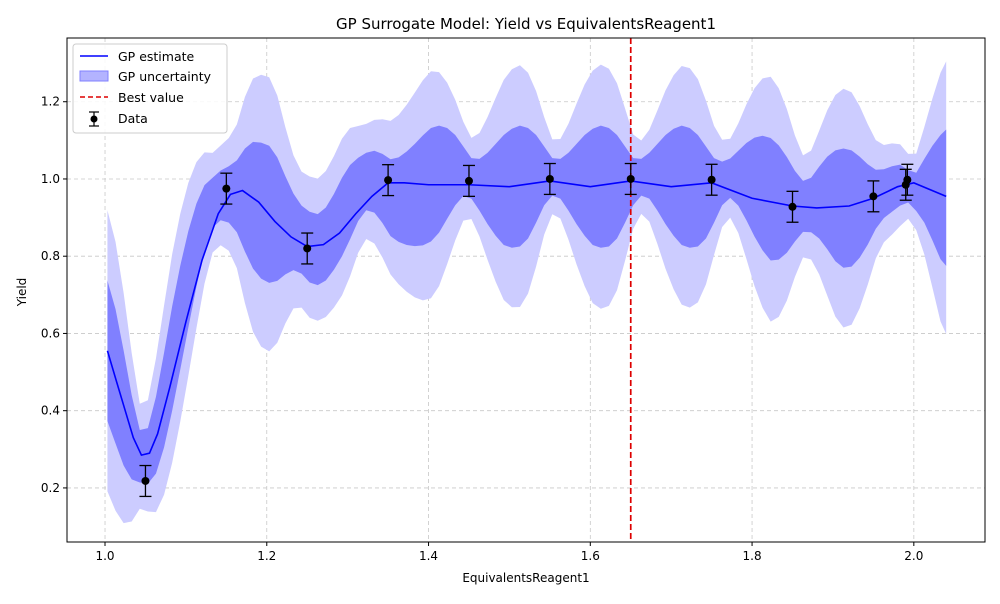  Describe the element at coordinates (50, 179) in the screenshot. I see `y-tick-label: 1.0` at that location.